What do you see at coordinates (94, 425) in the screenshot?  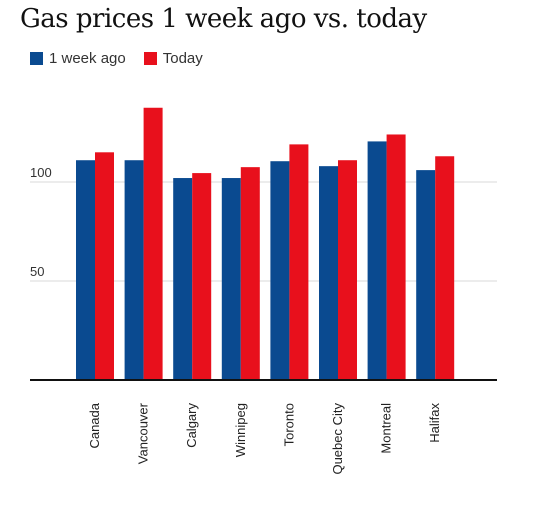 I see `x-tick-label-canada: Canada` at bounding box center [94, 425].